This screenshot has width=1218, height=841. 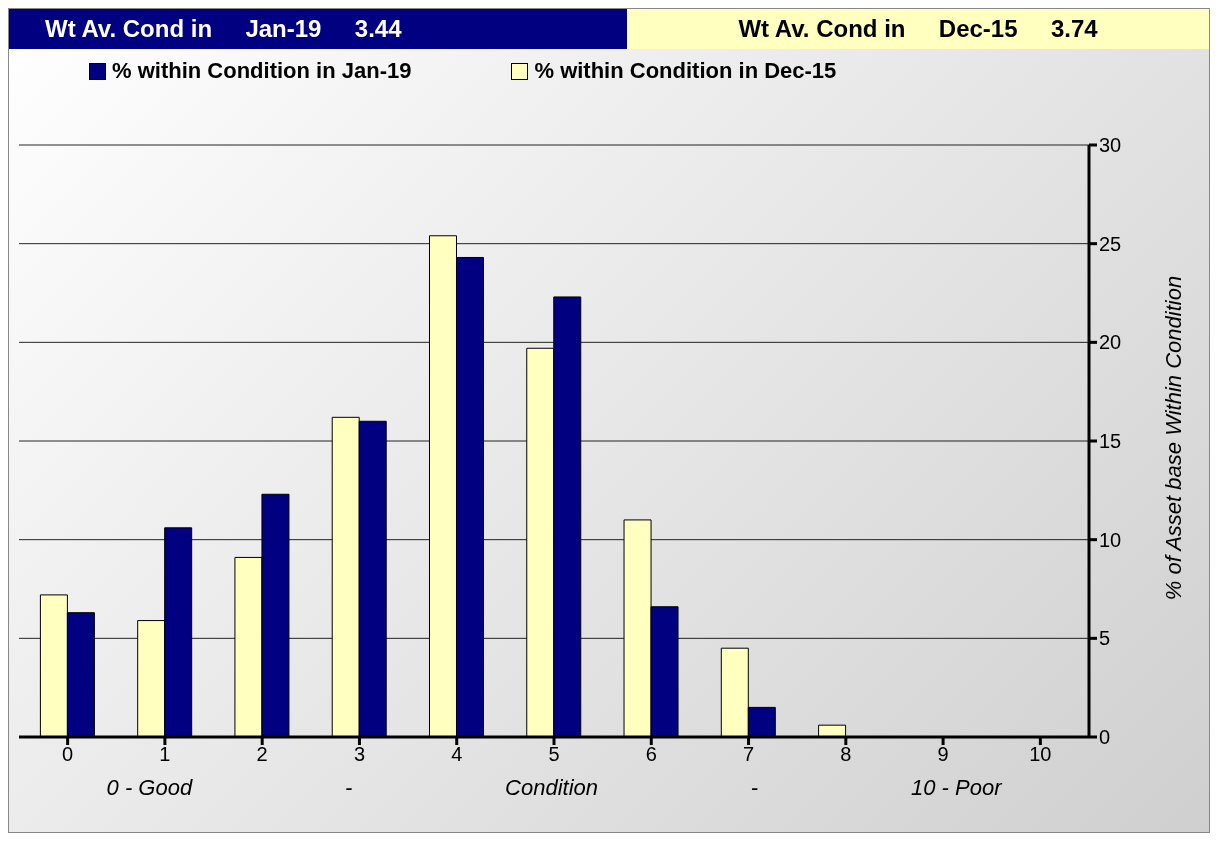 I want to click on x-tick-label: 10, so click(x=1040, y=754).